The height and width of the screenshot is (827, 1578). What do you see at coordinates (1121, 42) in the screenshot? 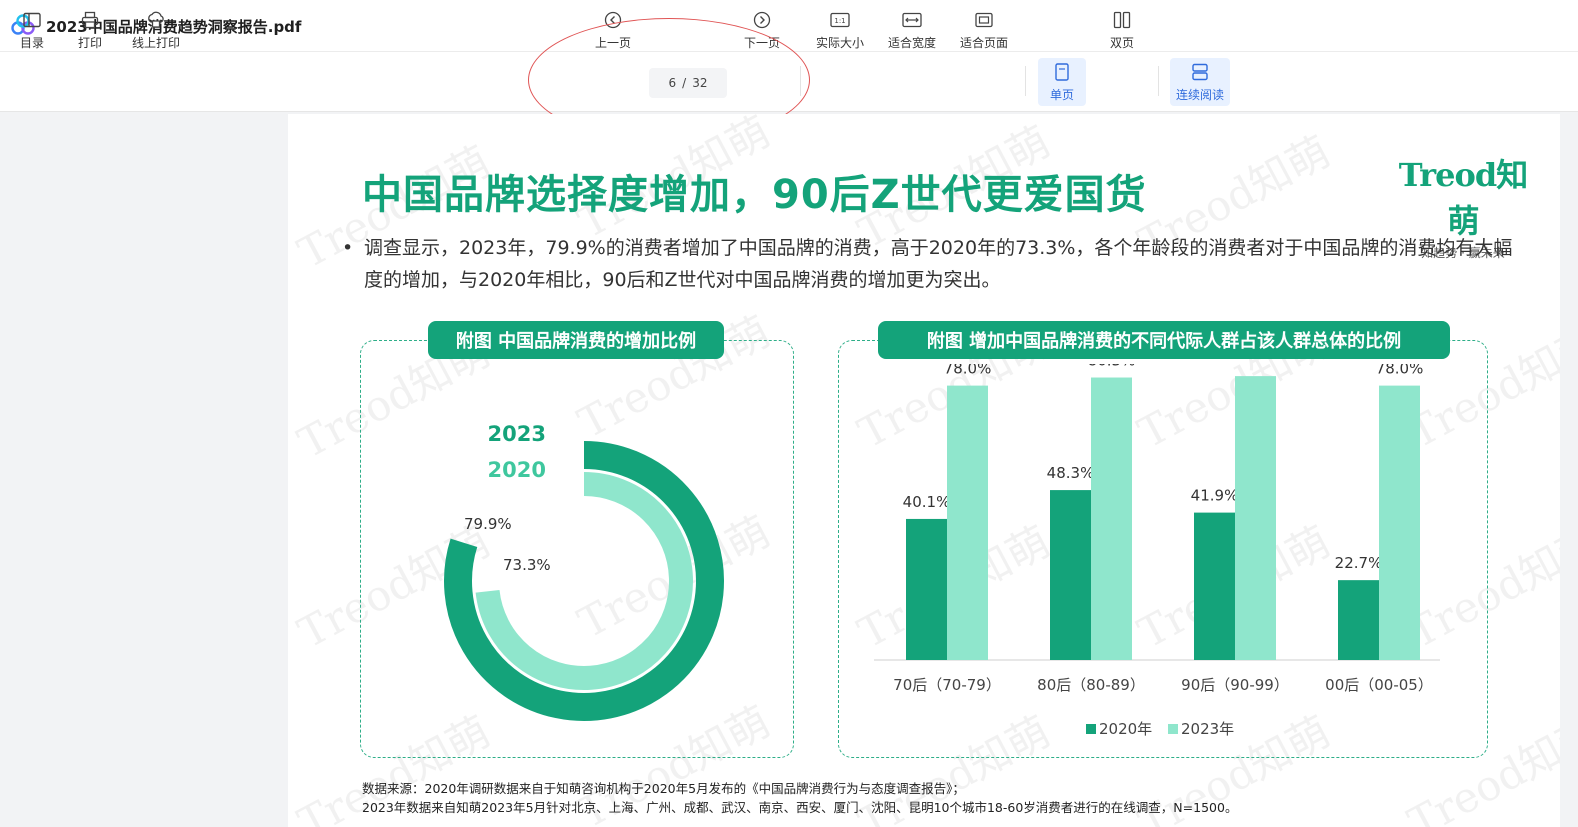
I see `double-page-label: 双页` at bounding box center [1121, 42].